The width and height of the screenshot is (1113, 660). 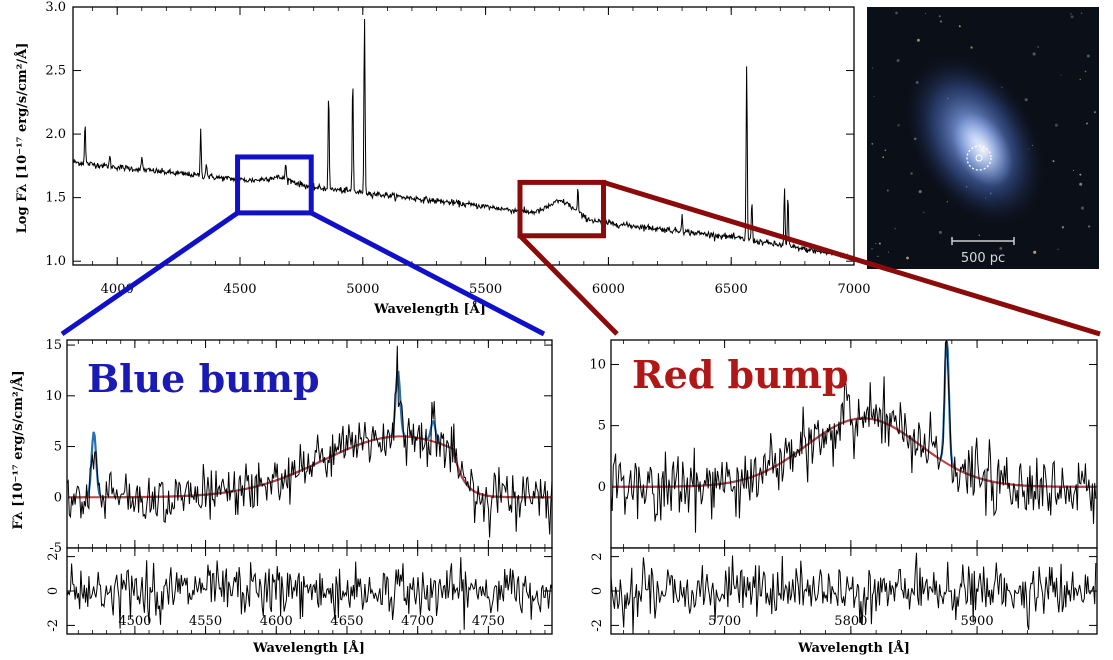 What do you see at coordinates (53, 556) in the screenshot?
I see `blue-bump-resid-ytick-label-2: 2` at bounding box center [53, 556].